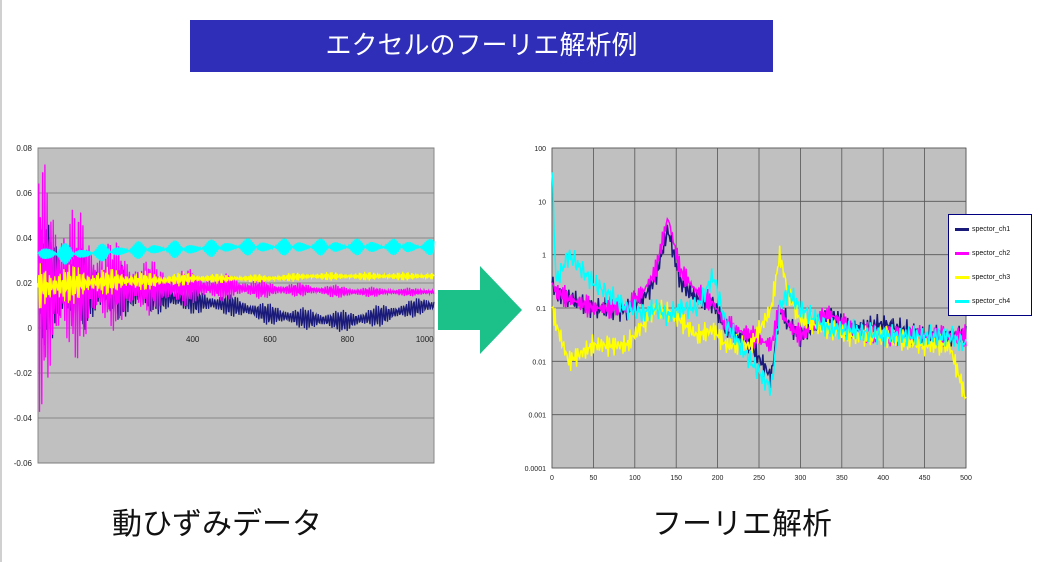  I want to click on legend-item: spector_ch4, so click(982, 301).